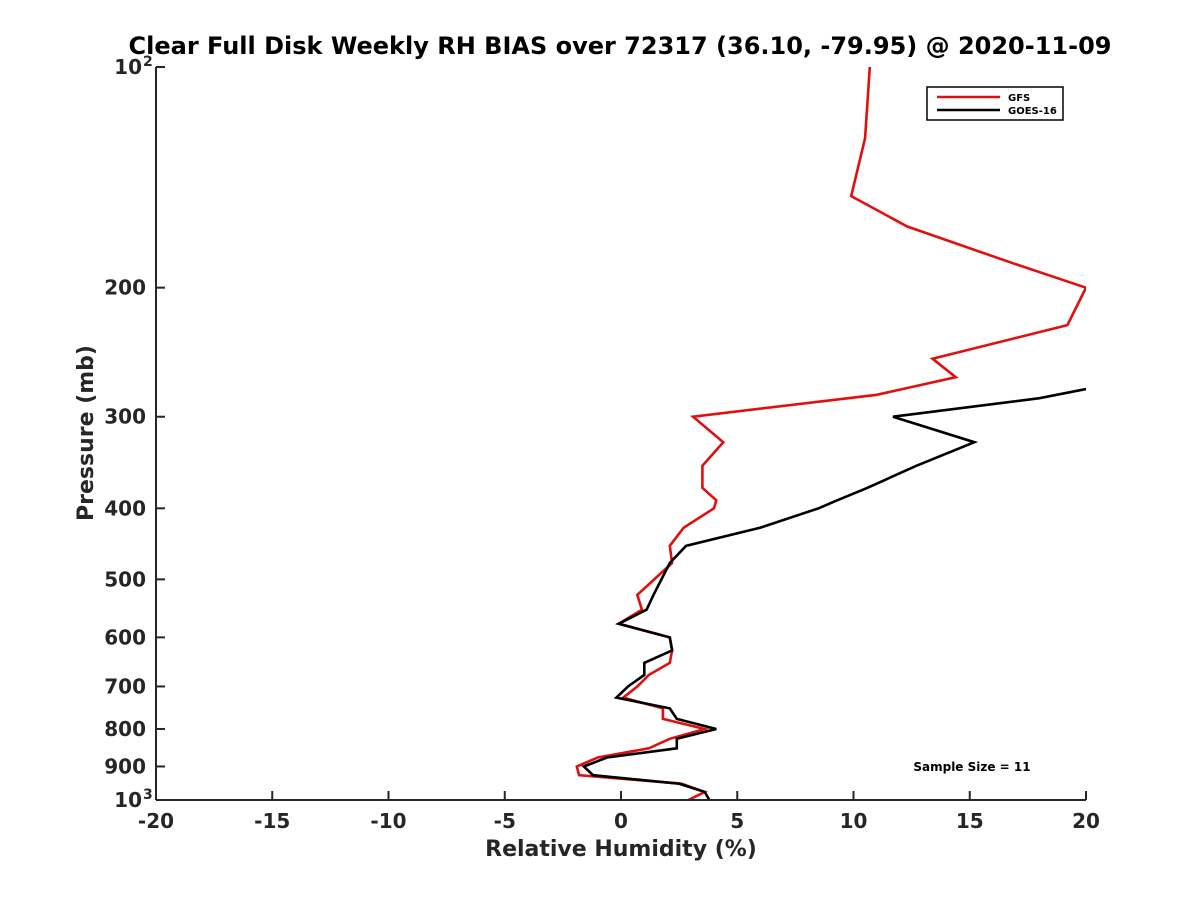 The width and height of the screenshot is (1200, 900). What do you see at coordinates (971, 767) in the screenshot?
I see `sample-size-annotation: Sample Size = 11` at bounding box center [971, 767].